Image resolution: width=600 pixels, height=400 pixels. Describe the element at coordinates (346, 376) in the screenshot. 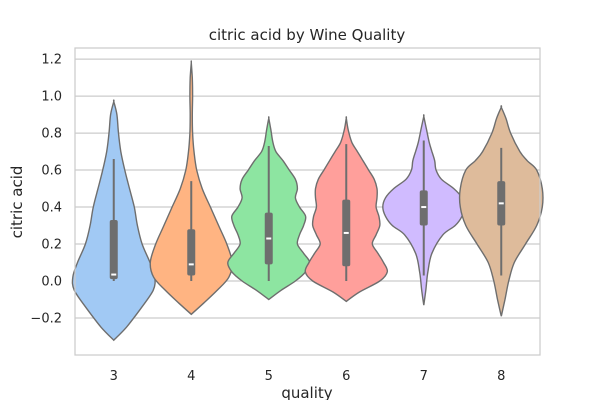

I see `x-tick-label: 6` at that location.